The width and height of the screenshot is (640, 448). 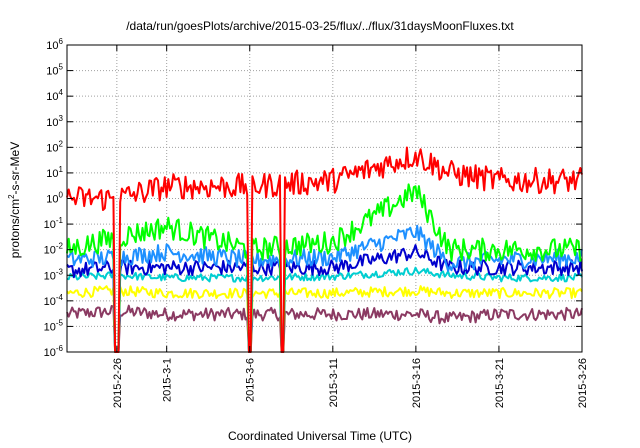 I want to click on x-axis-label: Coordinated Universal Time (UTC), so click(x=320, y=436).